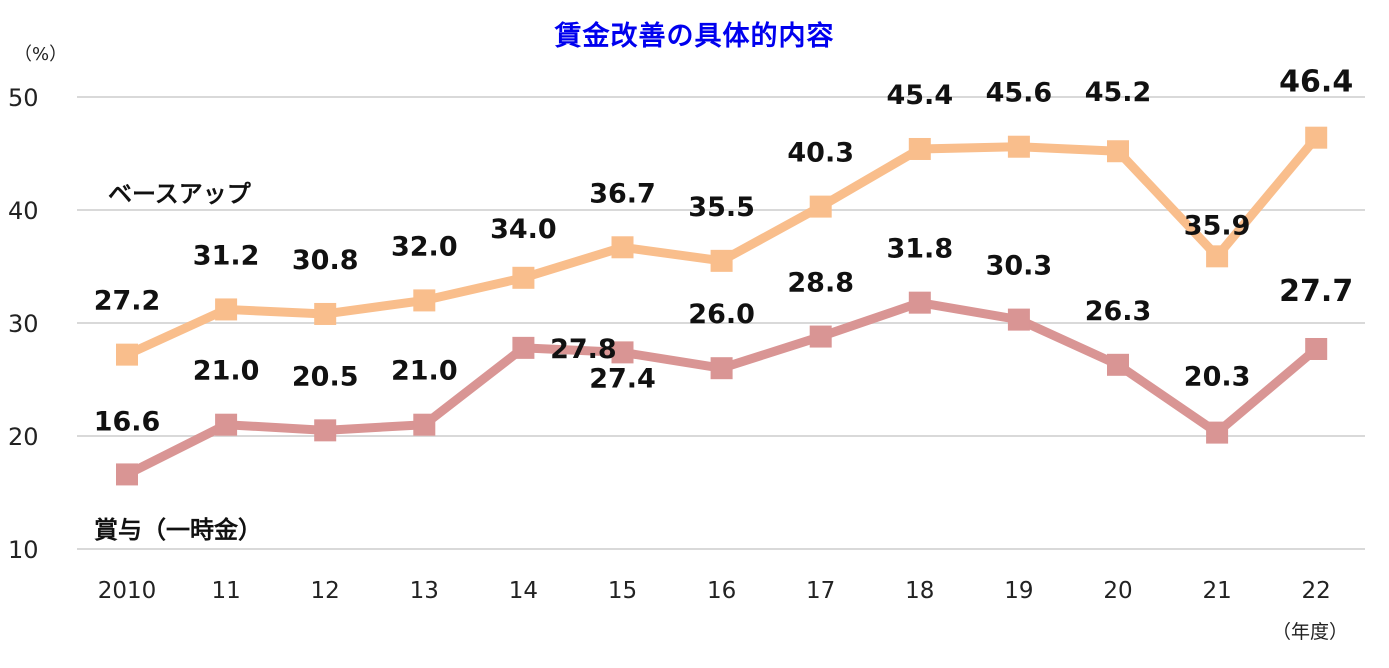 This screenshot has width=1389, height=668. What do you see at coordinates (325, 260) in the screenshot?
I see `data-label: 30.8` at bounding box center [325, 260].